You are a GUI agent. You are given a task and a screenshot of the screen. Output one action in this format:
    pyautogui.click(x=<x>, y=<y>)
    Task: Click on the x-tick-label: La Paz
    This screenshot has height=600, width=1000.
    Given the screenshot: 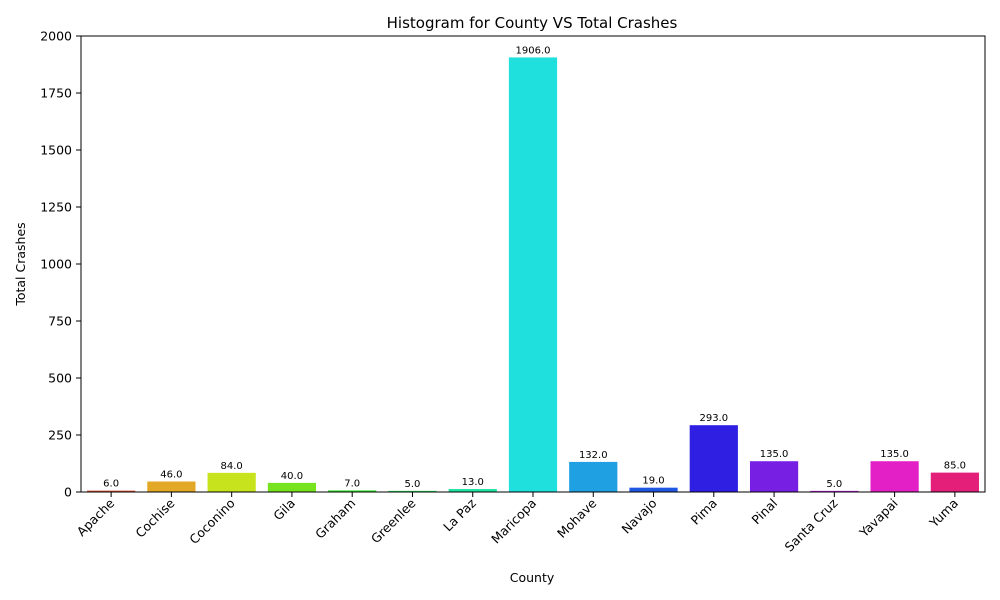 What is the action you would take?
    pyautogui.click(x=459, y=514)
    